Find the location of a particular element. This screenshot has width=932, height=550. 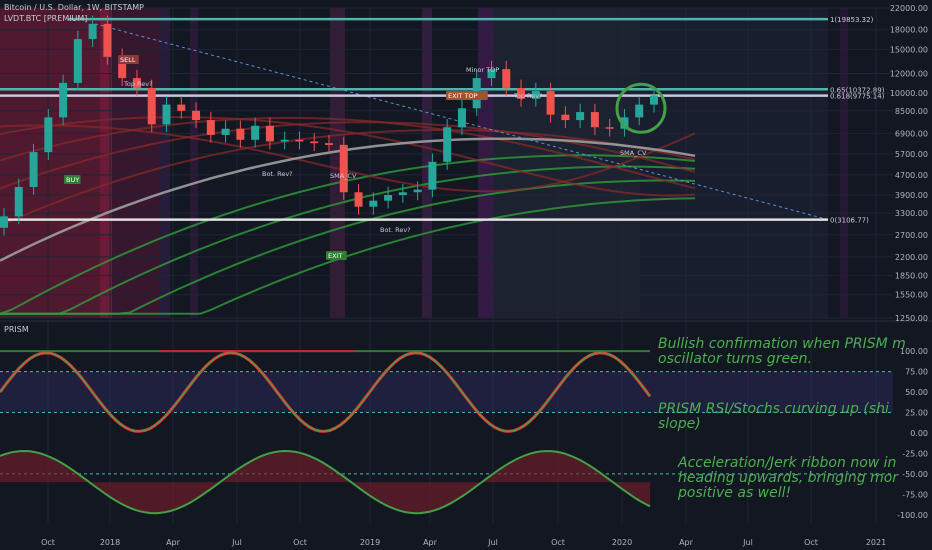

chart-annotation-label: Minor TOP is located at coordinates (482, 70).